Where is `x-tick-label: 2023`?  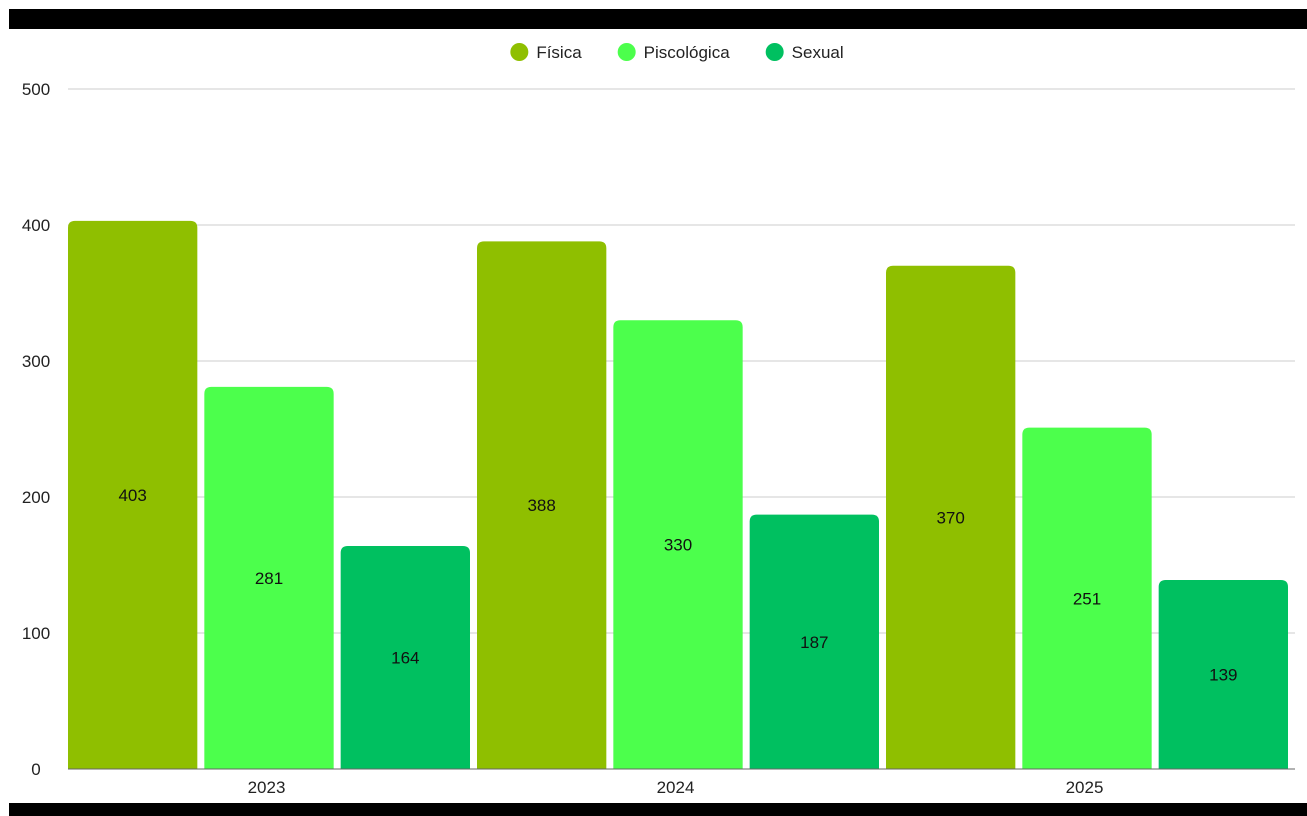 x-tick-label: 2023 is located at coordinates (267, 787).